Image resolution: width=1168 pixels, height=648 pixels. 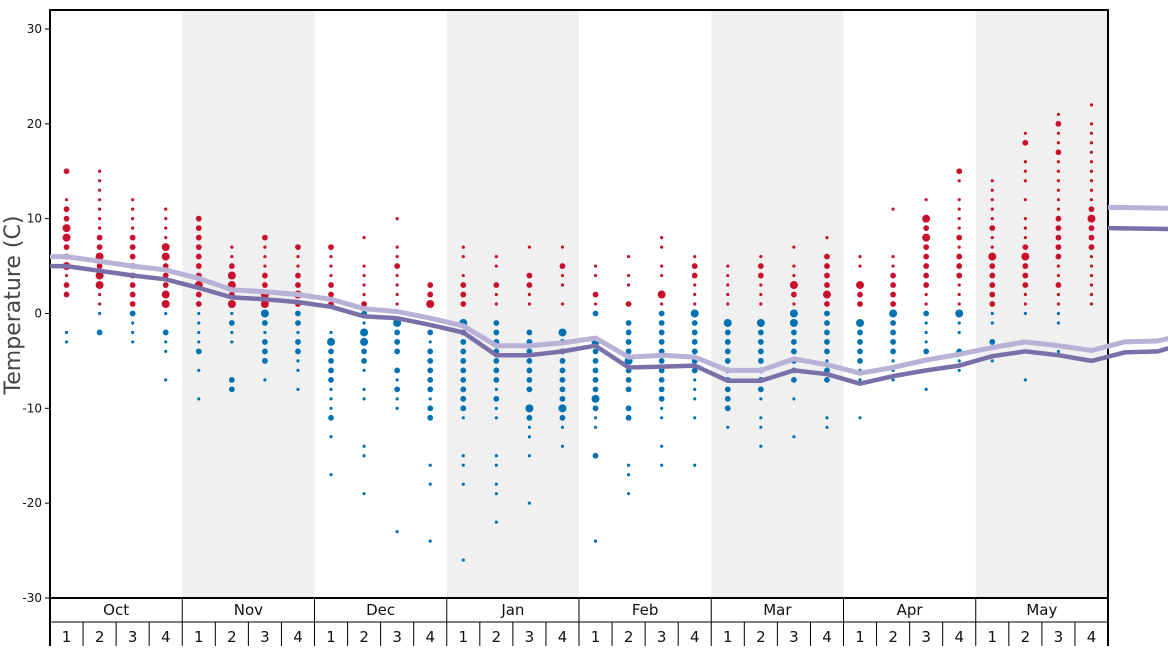 I want to click on y-tick-label: -30, so click(x=32, y=598).